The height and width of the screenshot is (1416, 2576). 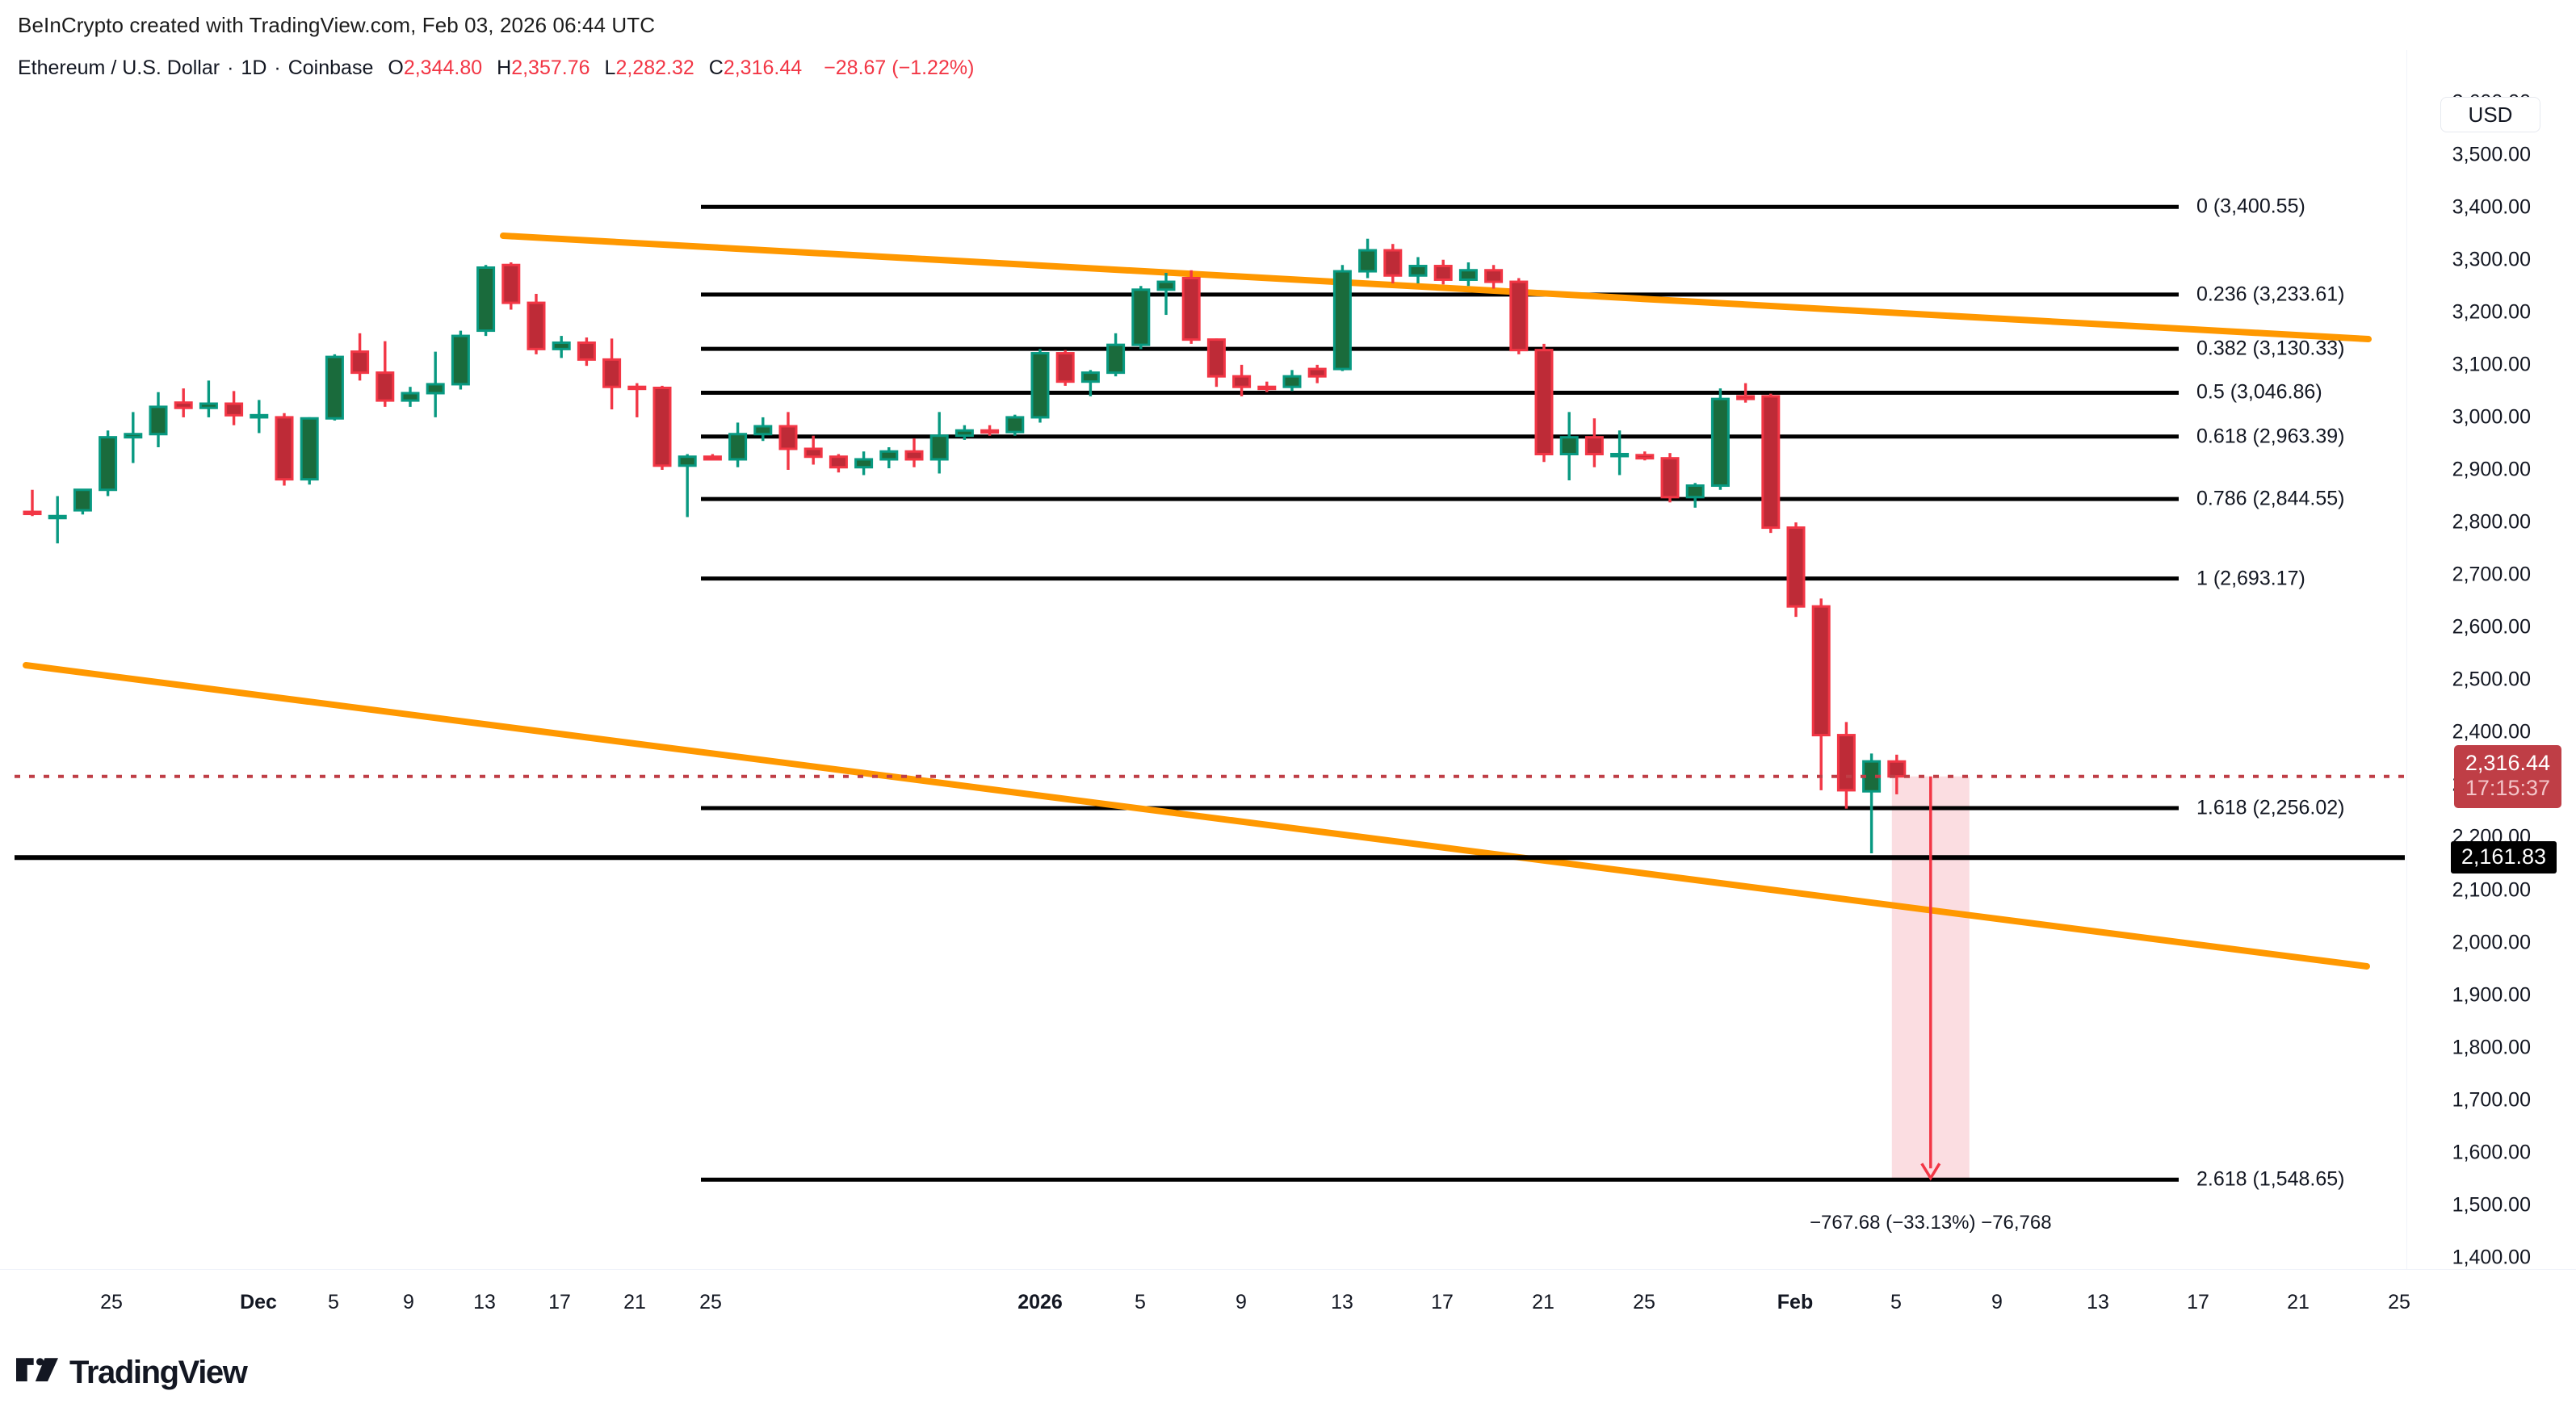 What do you see at coordinates (443, 68) in the screenshot?
I see `legend-open-value: 2,344.80` at bounding box center [443, 68].